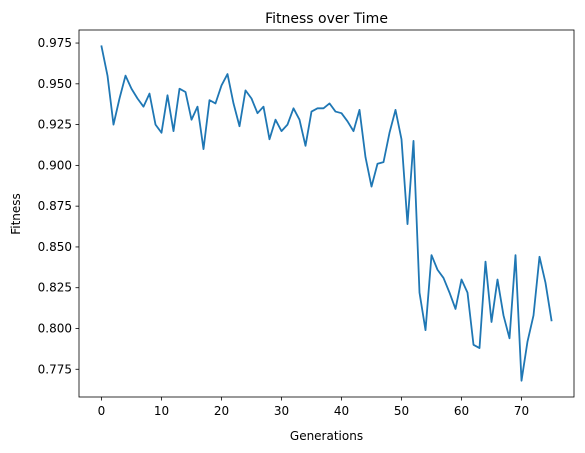  What do you see at coordinates (341, 411) in the screenshot?
I see `x-tick-label: 40` at bounding box center [341, 411].